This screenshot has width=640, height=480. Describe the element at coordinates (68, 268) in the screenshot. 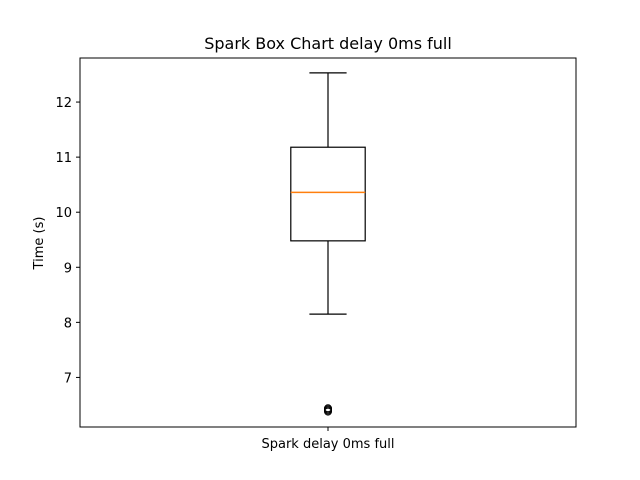

I see `y-tick-label: 9` at that location.